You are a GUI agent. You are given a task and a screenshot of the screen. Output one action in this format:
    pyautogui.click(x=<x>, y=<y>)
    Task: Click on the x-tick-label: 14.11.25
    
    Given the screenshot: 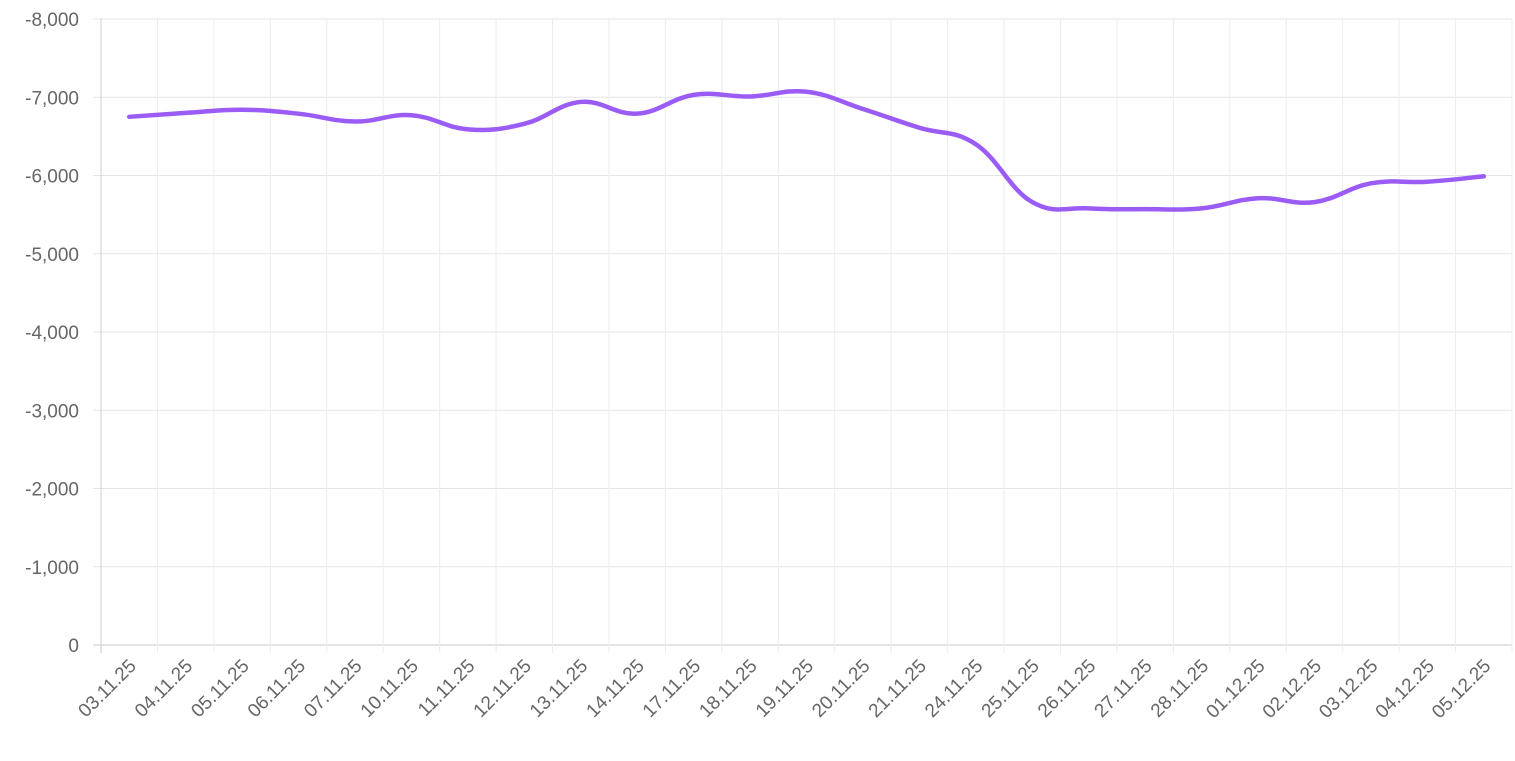 What is the action you would take?
    pyautogui.click(x=616, y=689)
    